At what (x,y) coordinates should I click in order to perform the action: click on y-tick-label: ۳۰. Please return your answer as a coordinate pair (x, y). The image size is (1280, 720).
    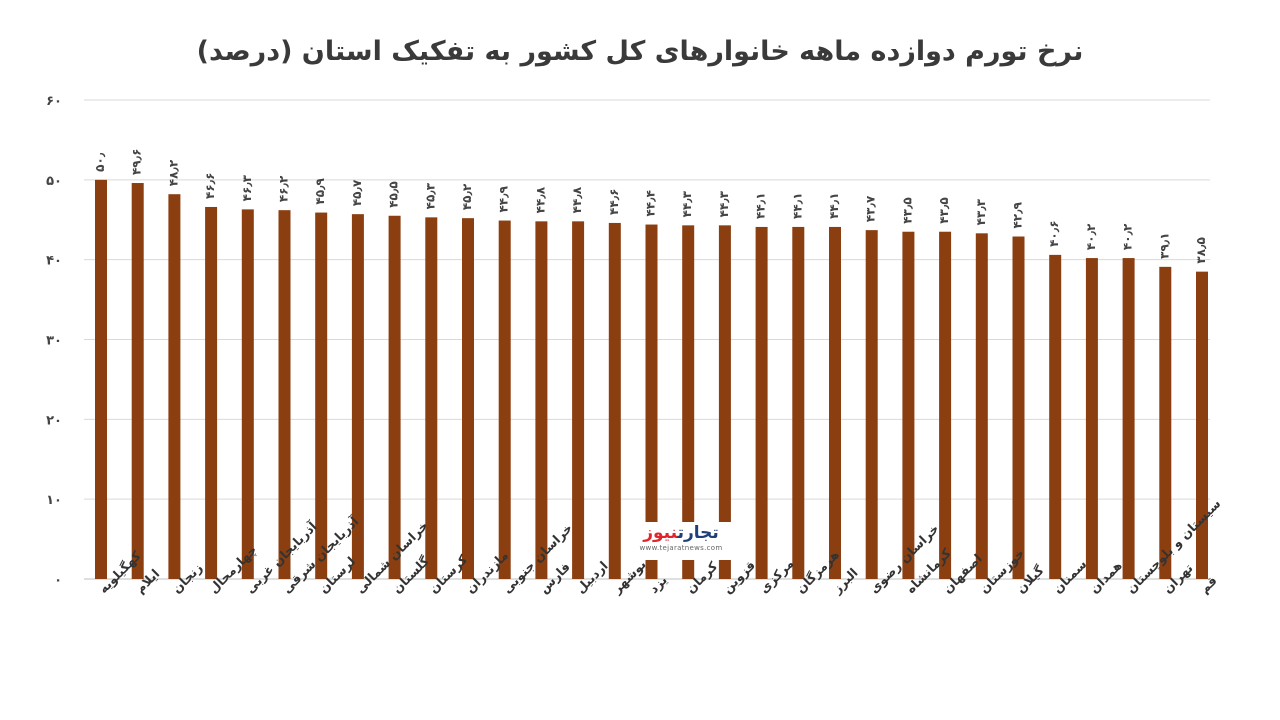
    Looking at the image, I should click on (54, 341).